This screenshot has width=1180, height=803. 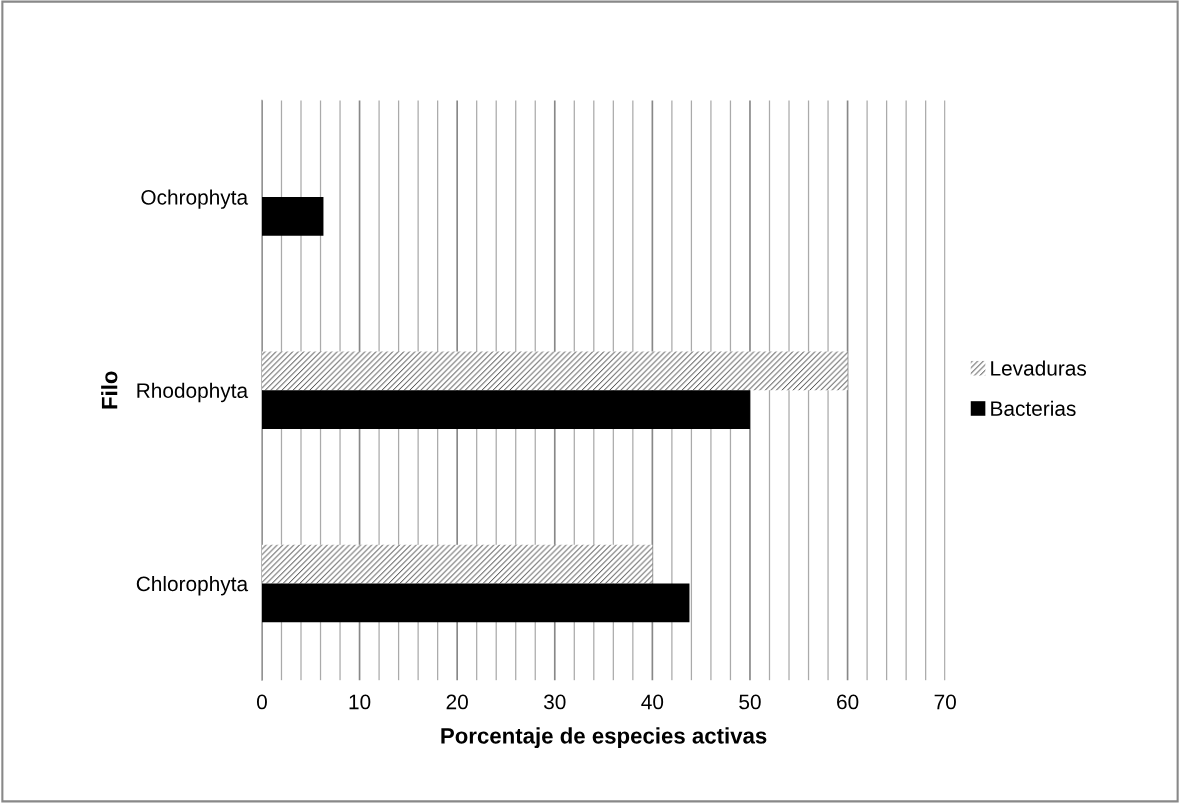 I want to click on legend-label: Bacterias, so click(x=1033, y=408).